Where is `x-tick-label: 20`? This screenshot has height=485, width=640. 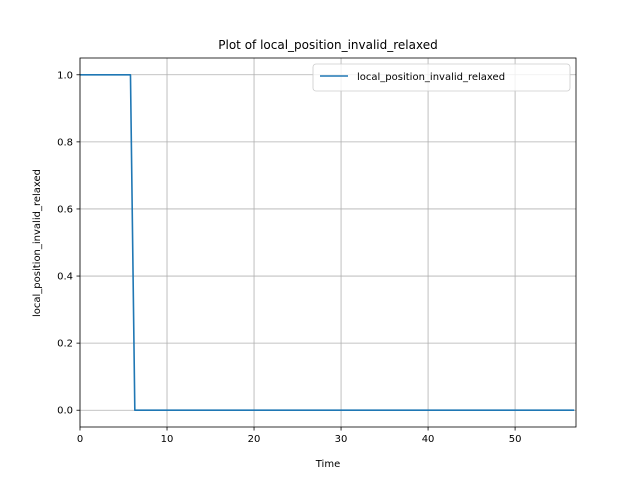
x-tick-label: 20 is located at coordinates (254, 439).